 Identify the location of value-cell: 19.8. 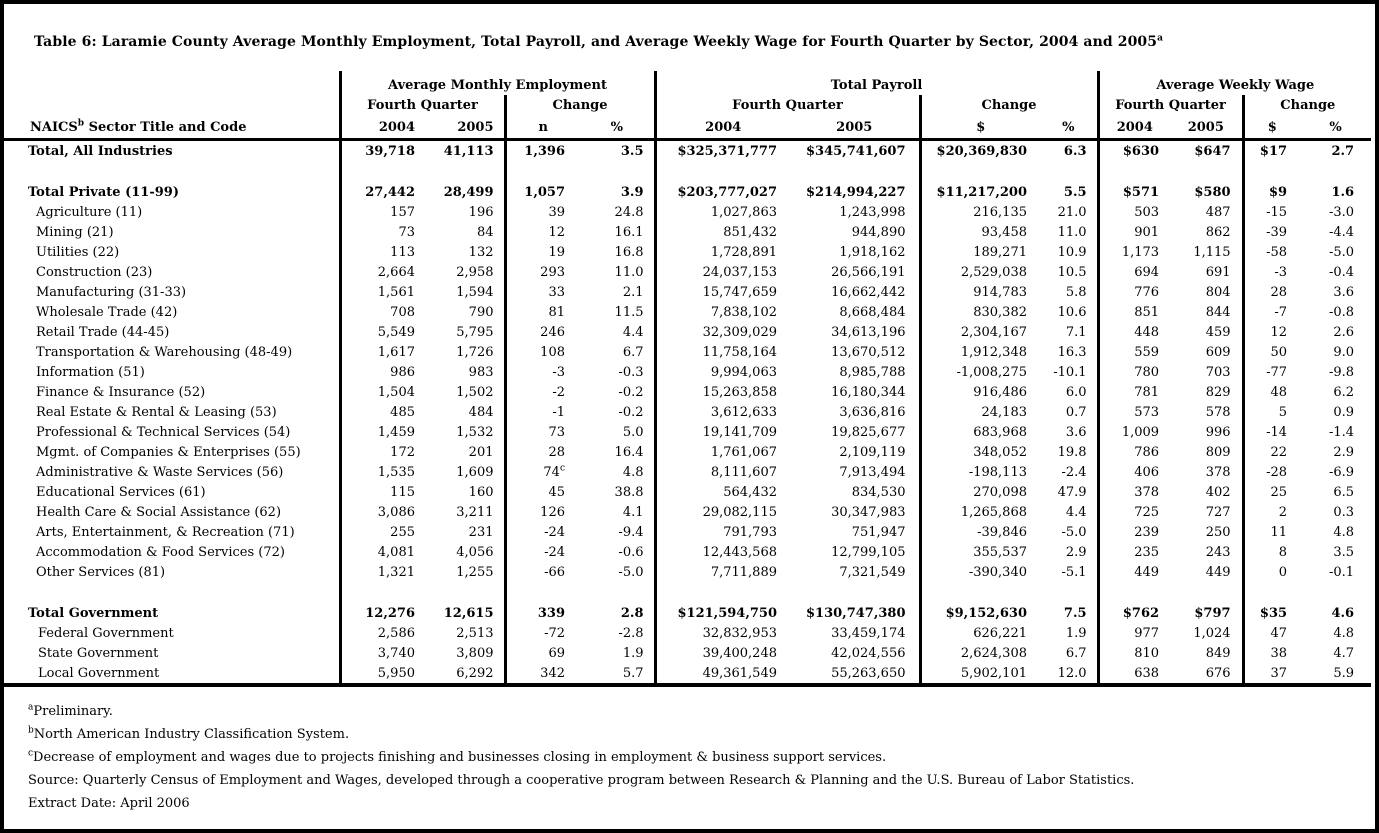
(1072, 452).